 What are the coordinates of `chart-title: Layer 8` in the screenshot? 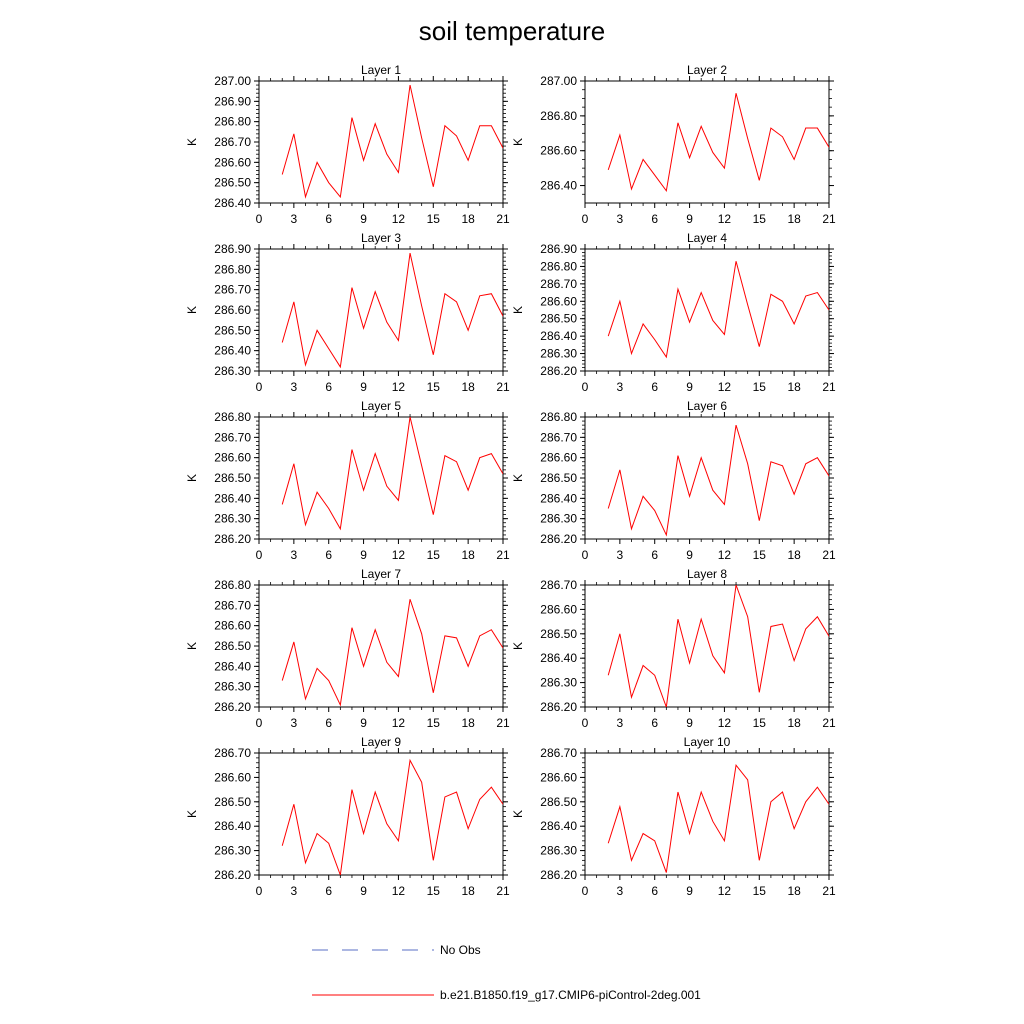 It's located at (707, 574).